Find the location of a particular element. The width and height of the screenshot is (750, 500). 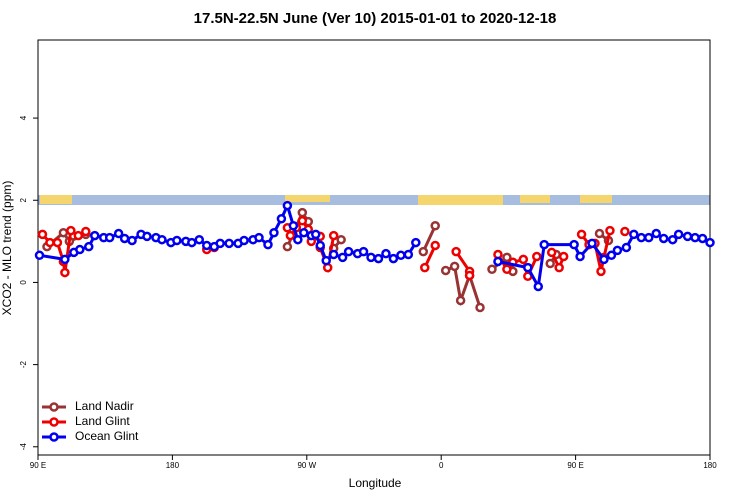

x-axis-label: Longitude is located at coordinates (375, 483).